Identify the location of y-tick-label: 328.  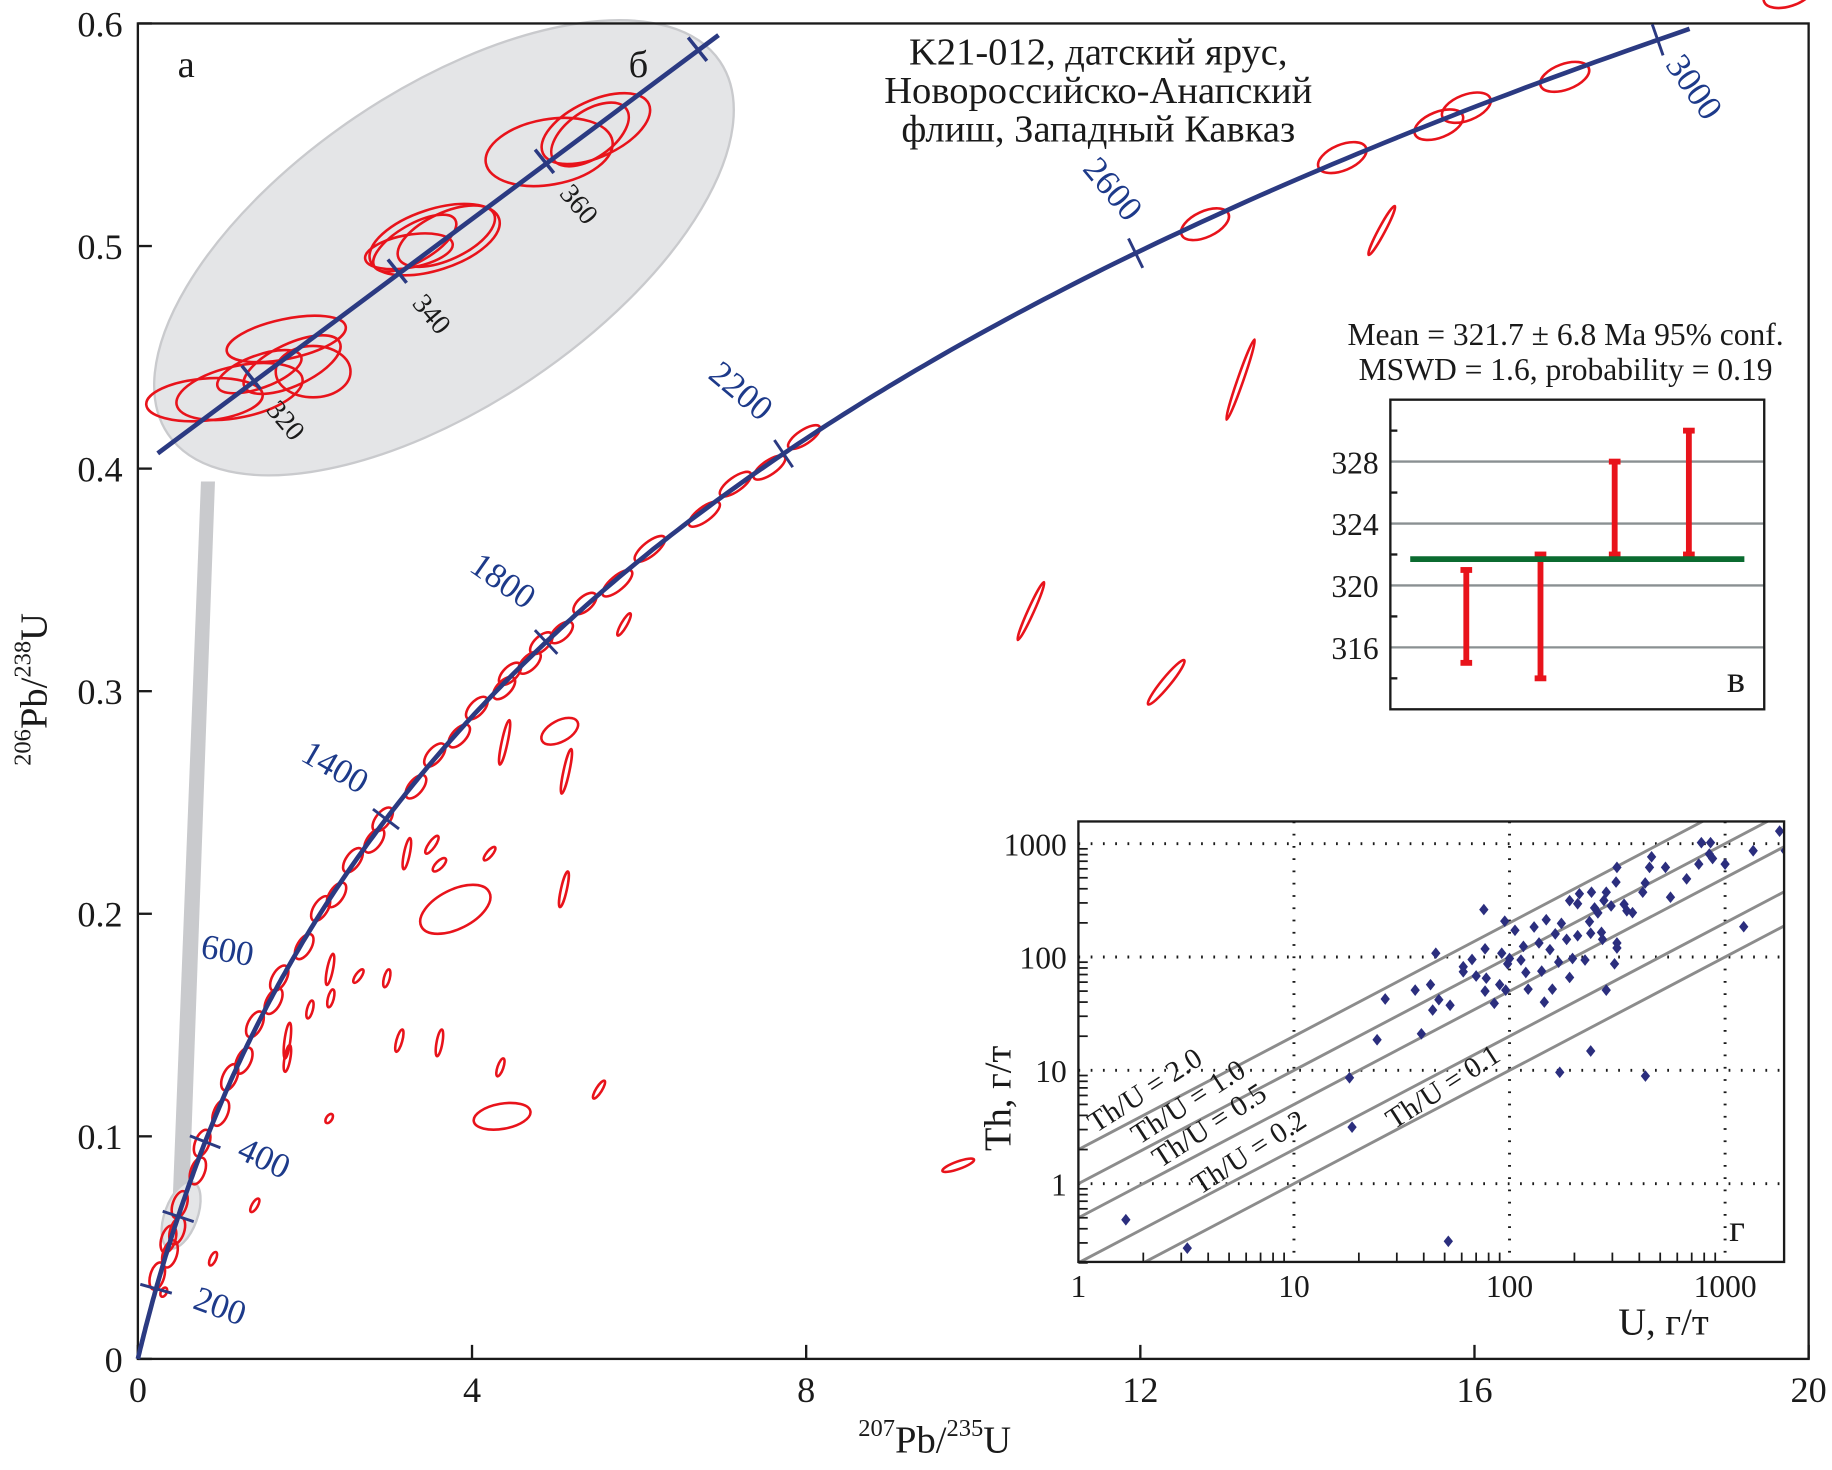
(1354, 462).